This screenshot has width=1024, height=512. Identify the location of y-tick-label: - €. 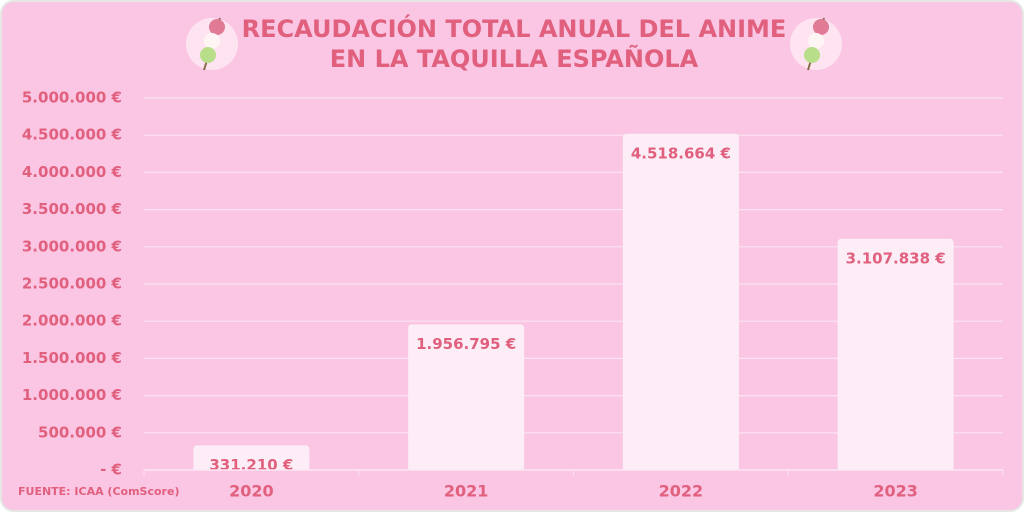
(111, 470).